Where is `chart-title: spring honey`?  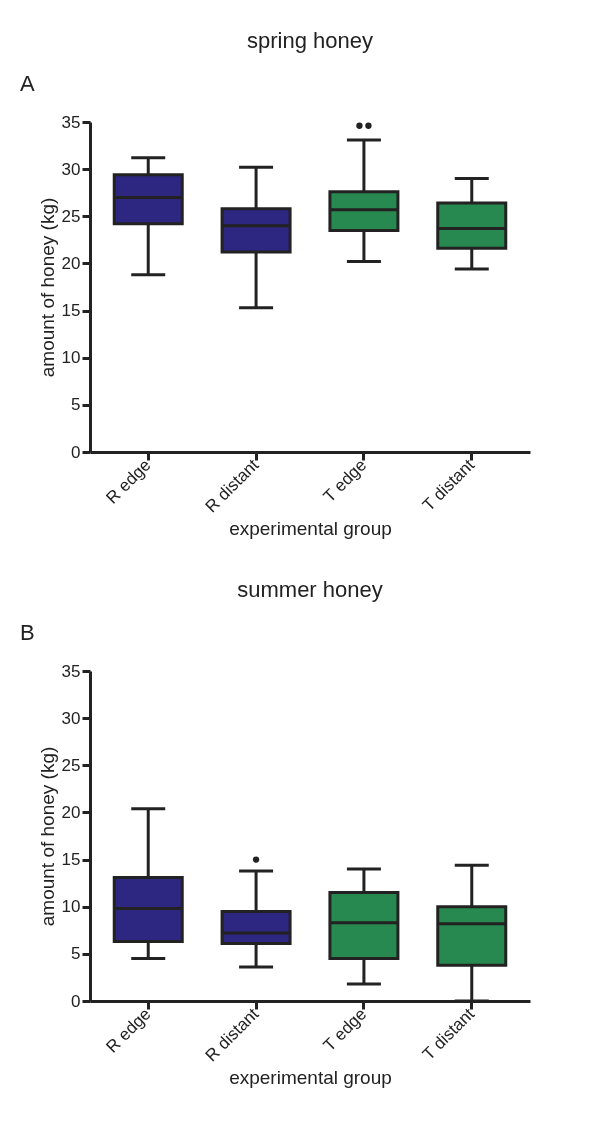 chart-title: spring honey is located at coordinates (310, 40).